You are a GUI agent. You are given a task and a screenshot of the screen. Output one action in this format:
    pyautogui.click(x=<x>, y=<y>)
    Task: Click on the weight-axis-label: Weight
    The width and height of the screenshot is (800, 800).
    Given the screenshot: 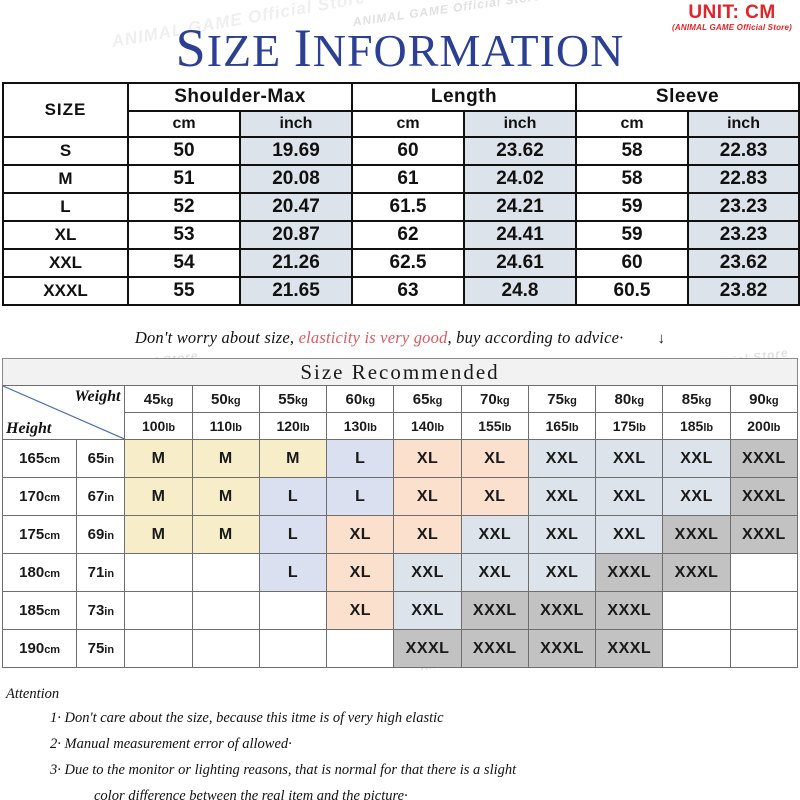 What is the action you would take?
    pyautogui.click(x=97, y=396)
    